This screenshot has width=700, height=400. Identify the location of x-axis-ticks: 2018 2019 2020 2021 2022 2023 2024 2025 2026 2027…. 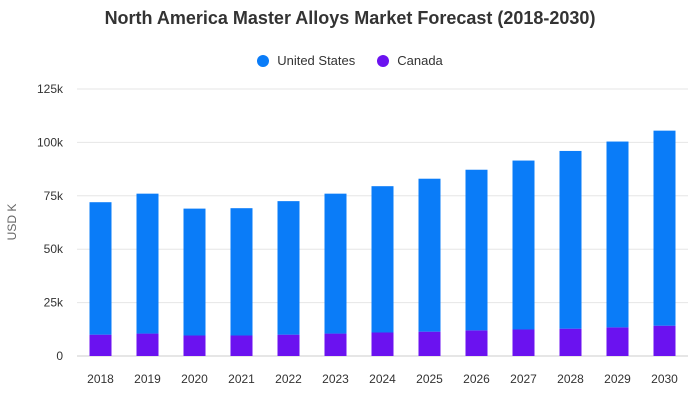
(382, 379).